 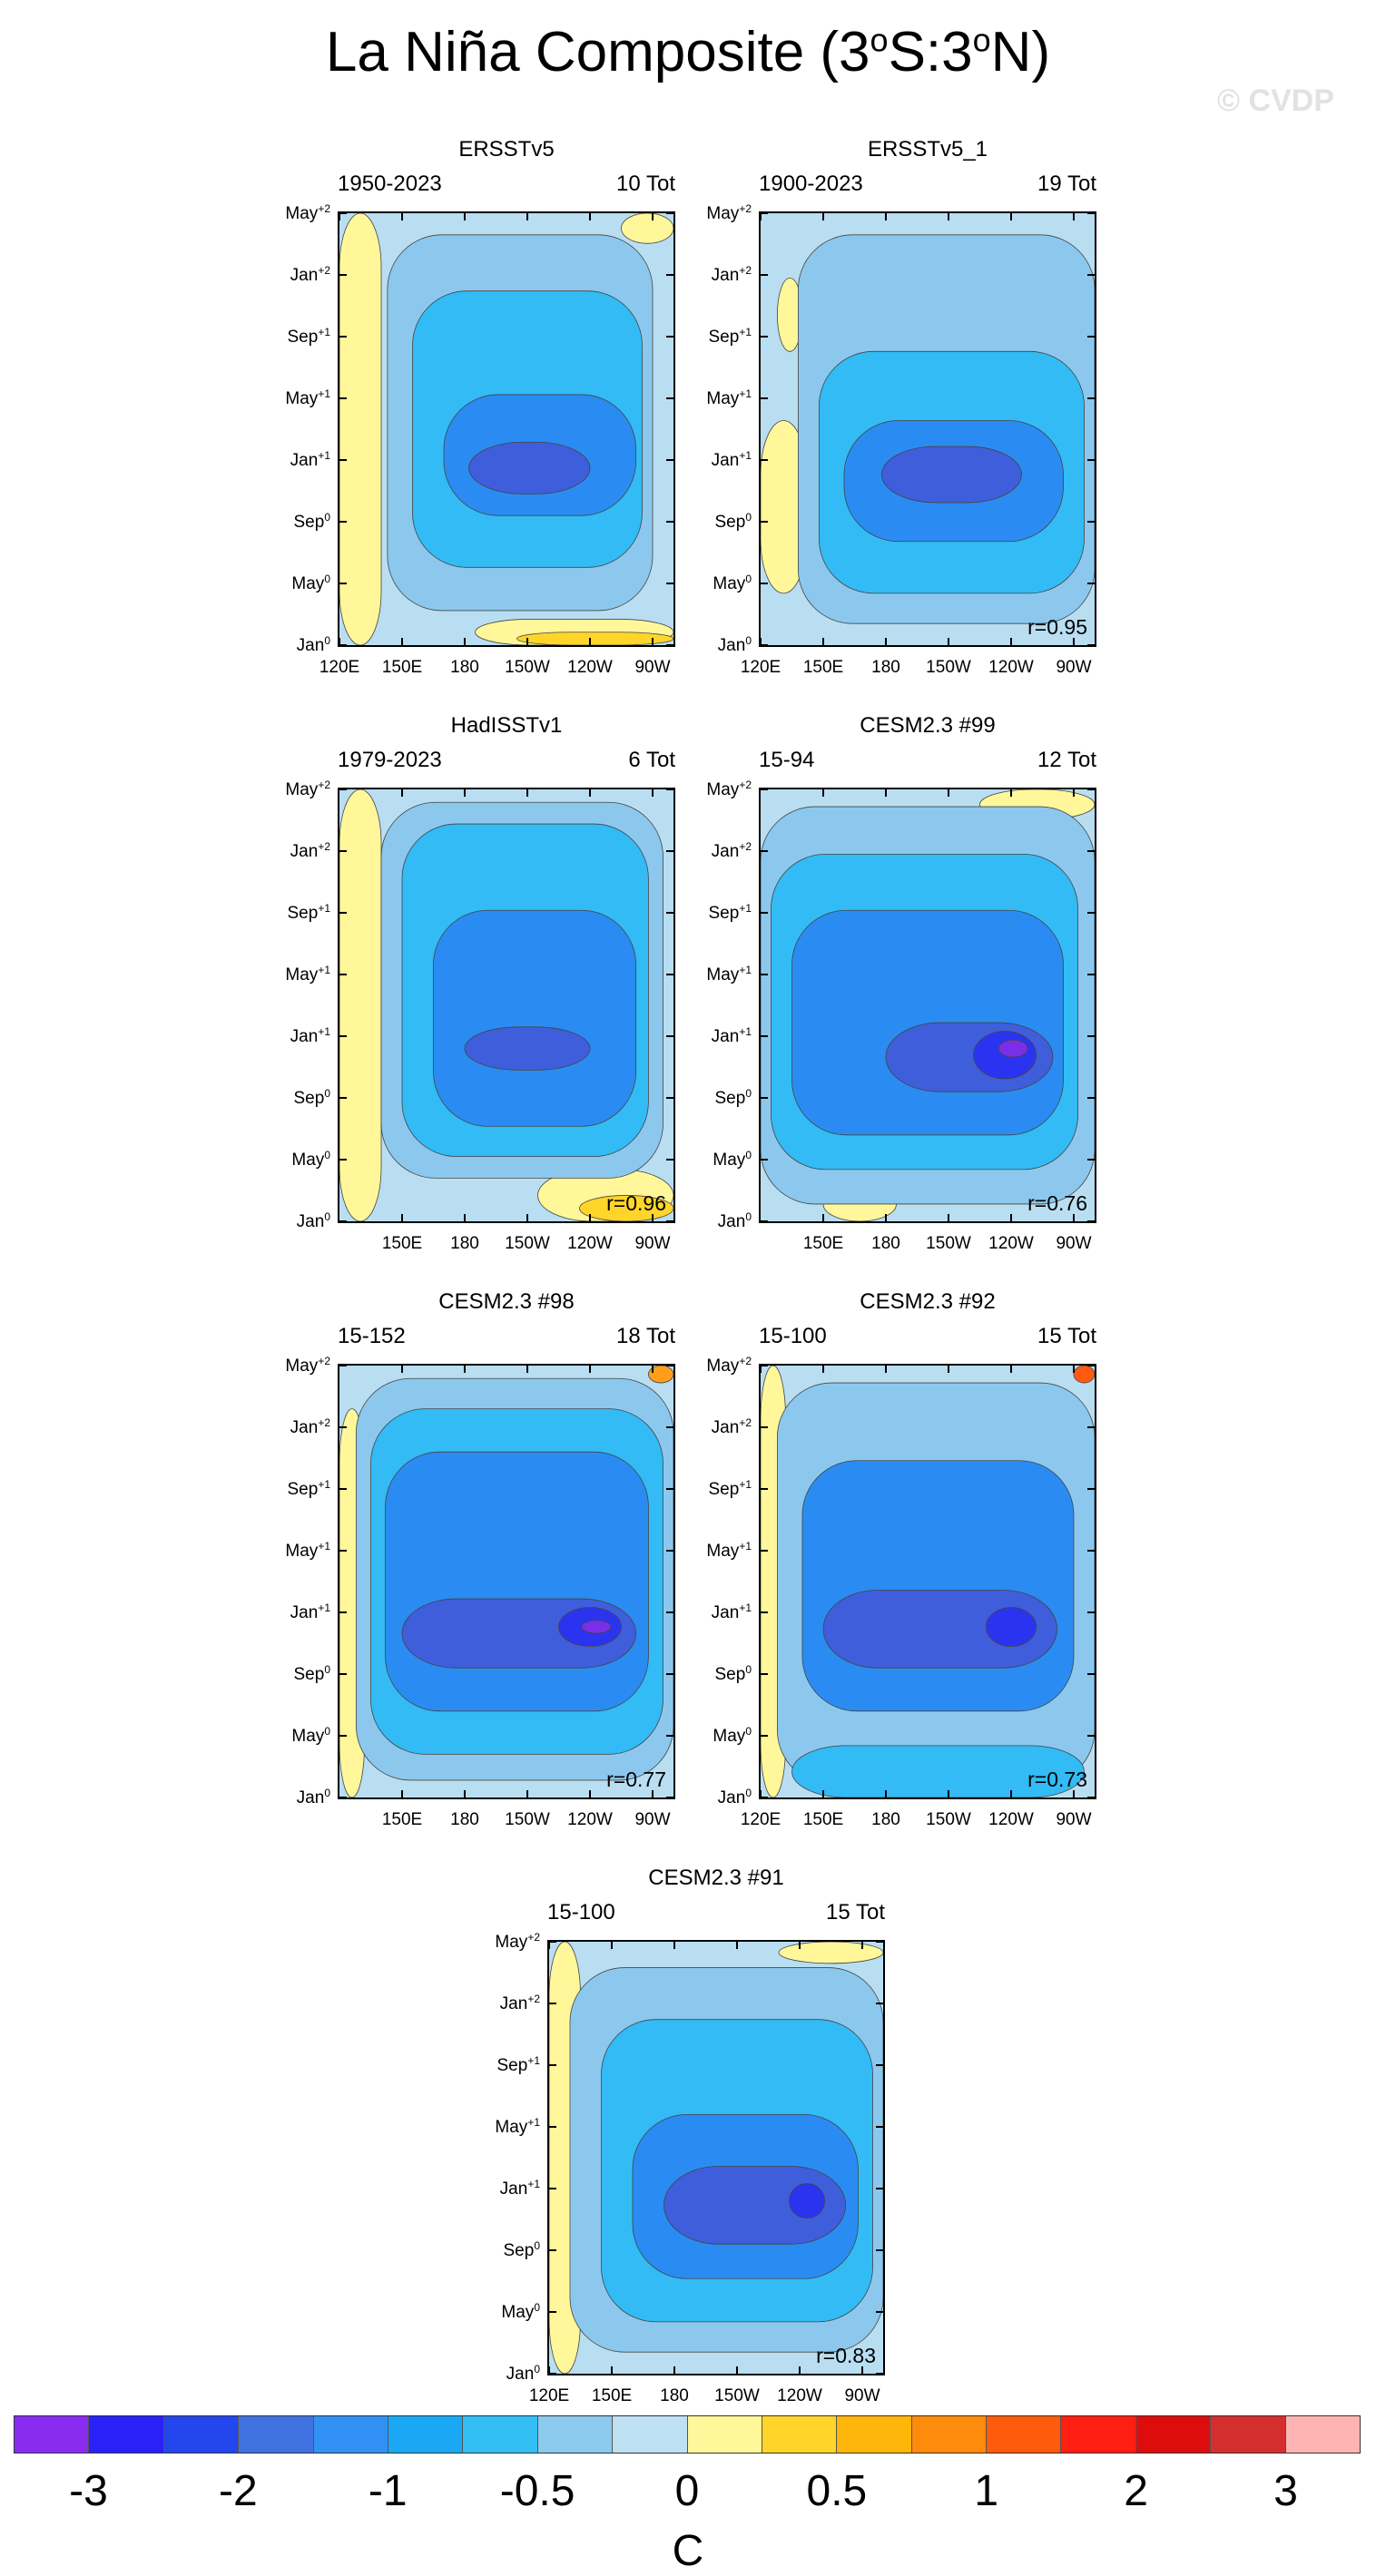 What do you see at coordinates (1057, 627) in the screenshot?
I see `correlation-label: r=0.95` at bounding box center [1057, 627].